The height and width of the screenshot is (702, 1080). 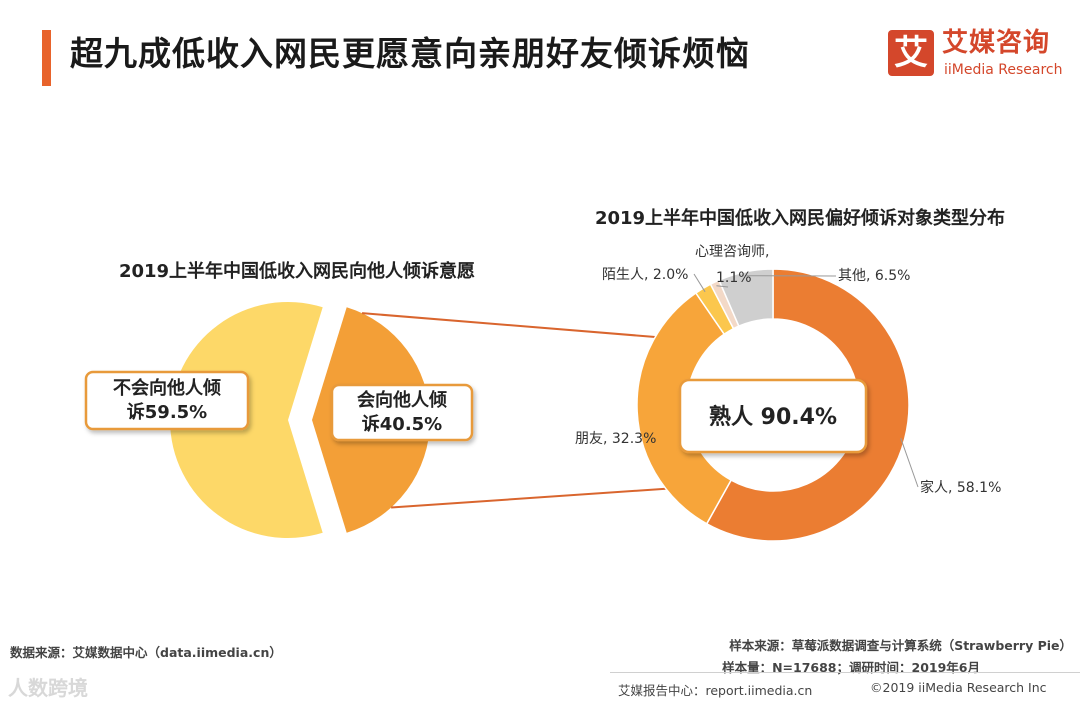 What do you see at coordinates (734, 278) in the screenshot?
I see `donut-label-counselor-line2: 1.1%` at bounding box center [734, 278].